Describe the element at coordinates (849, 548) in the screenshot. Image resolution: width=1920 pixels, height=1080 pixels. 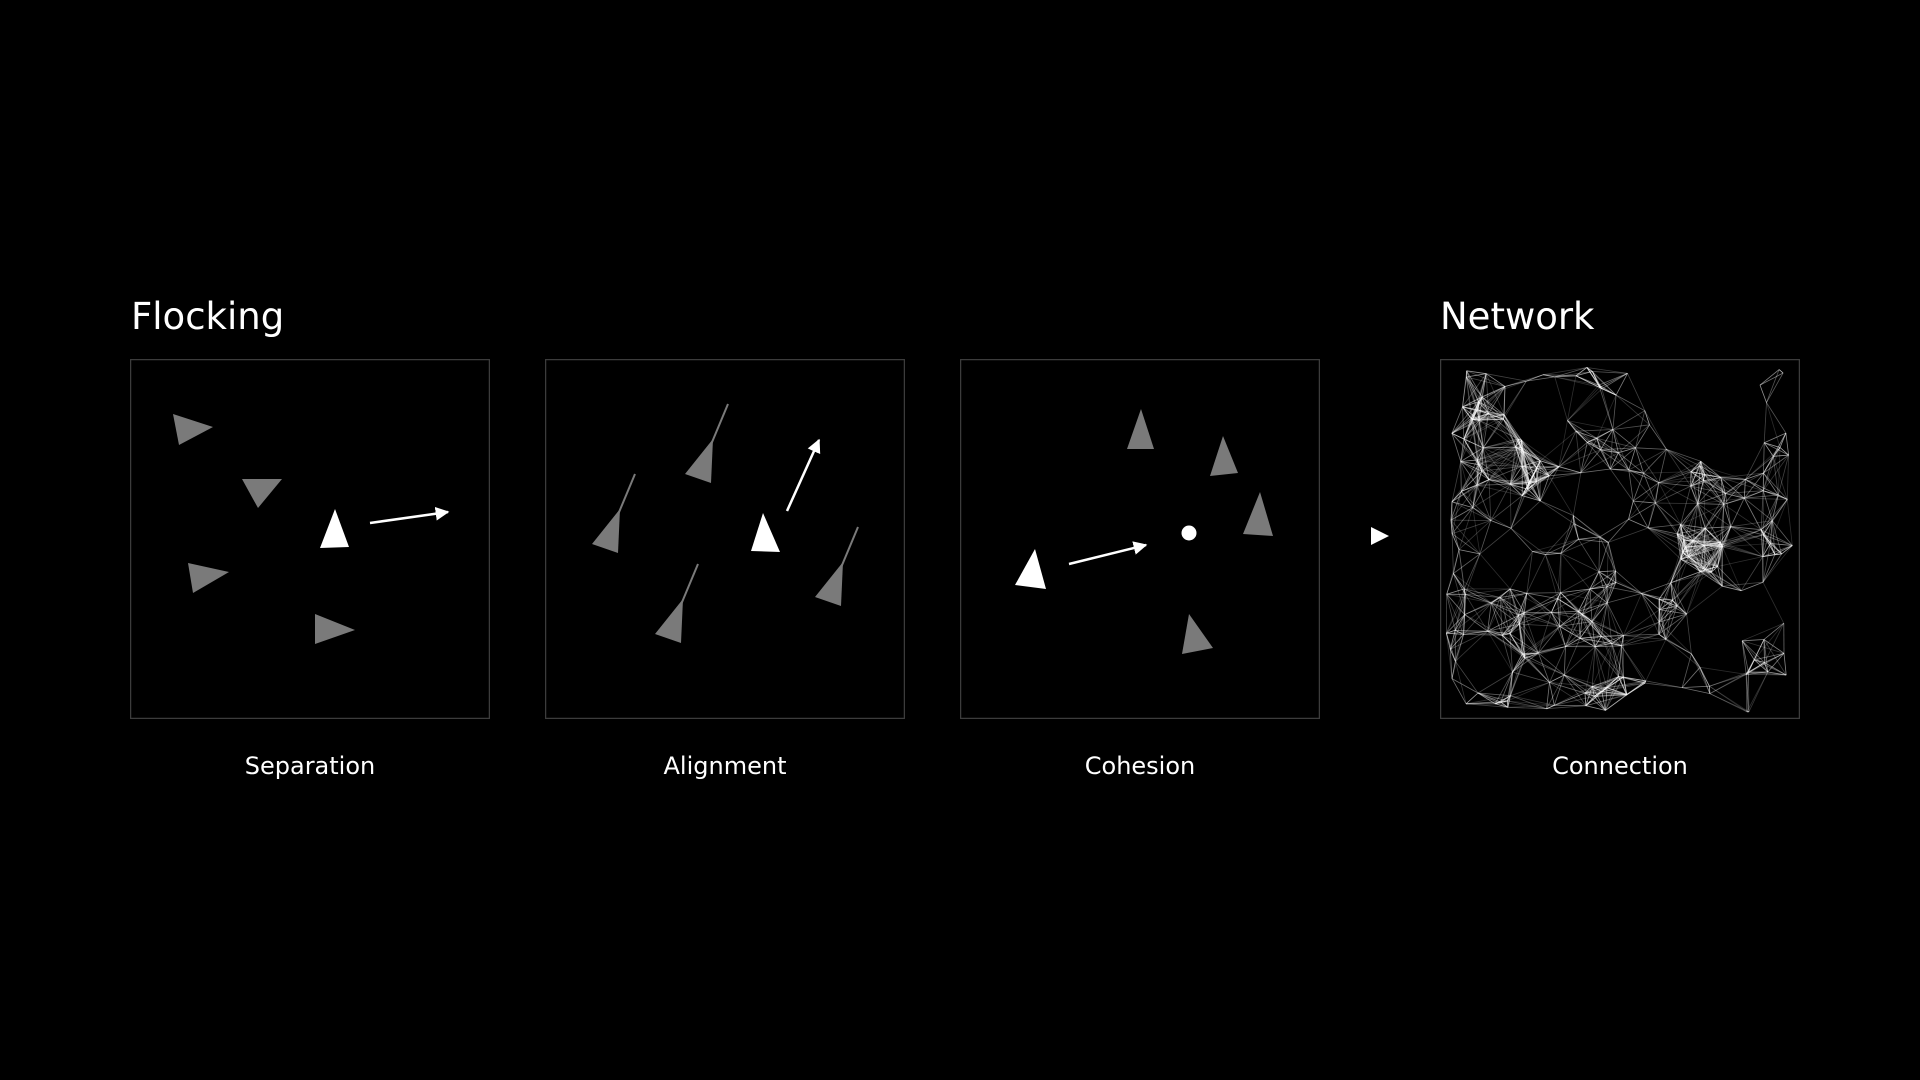
I see `heading-tail` at that location.